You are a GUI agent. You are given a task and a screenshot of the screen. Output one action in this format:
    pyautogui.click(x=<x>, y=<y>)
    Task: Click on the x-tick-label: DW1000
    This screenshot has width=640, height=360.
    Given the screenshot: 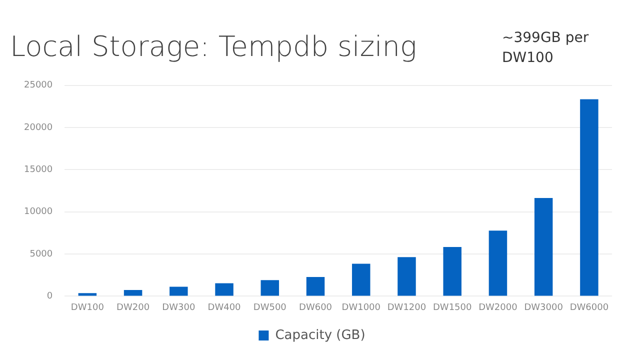 What is the action you would take?
    pyautogui.click(x=361, y=307)
    